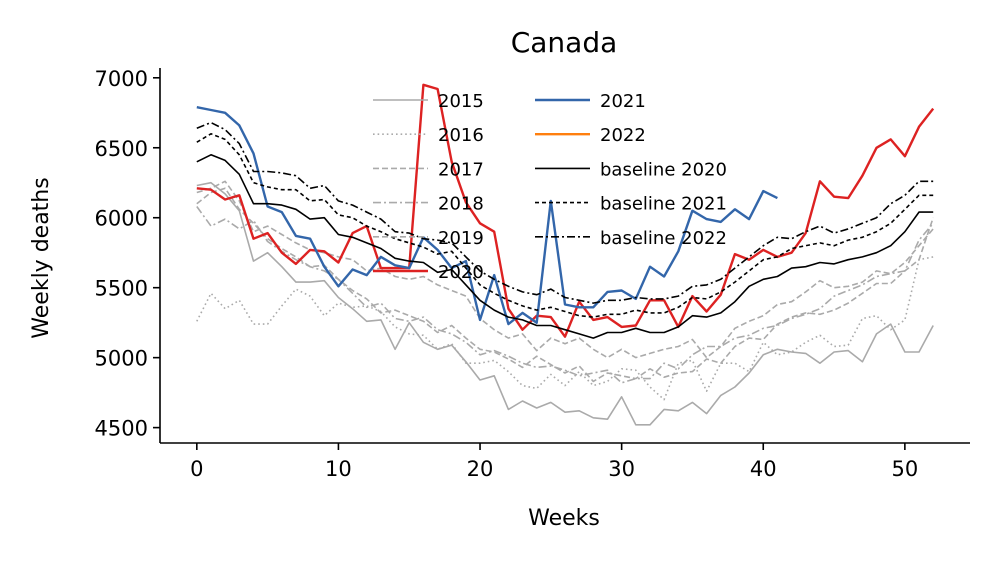 Image resolution: width=1000 pixels, height=566 pixels. I want to click on legend-label-2: 2017, so click(461, 169).